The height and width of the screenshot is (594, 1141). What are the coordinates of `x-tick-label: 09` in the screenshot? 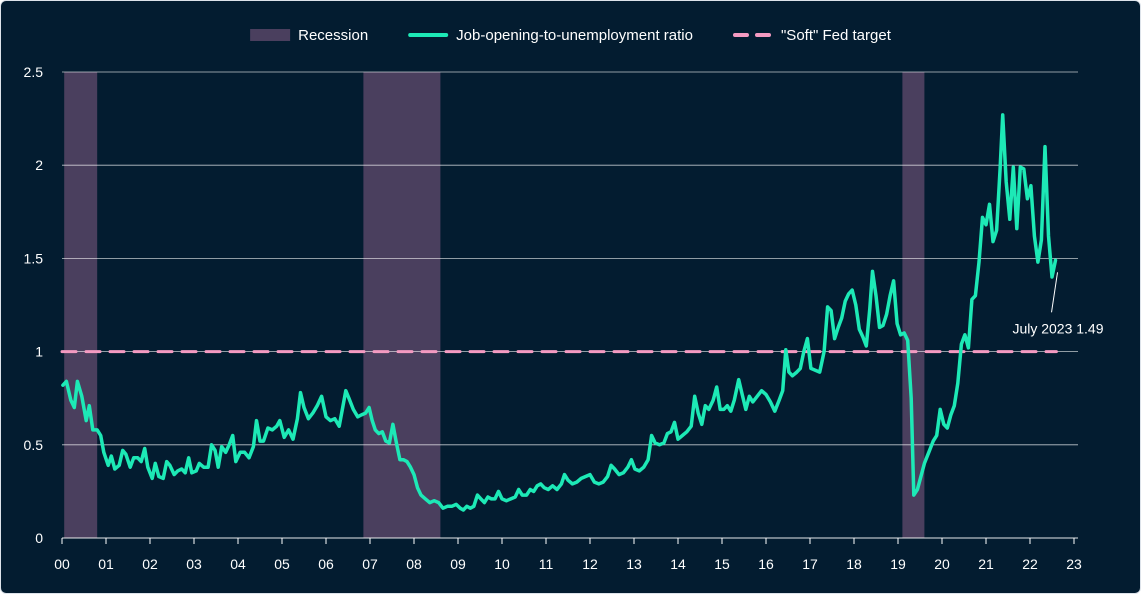 It's located at (458, 564).